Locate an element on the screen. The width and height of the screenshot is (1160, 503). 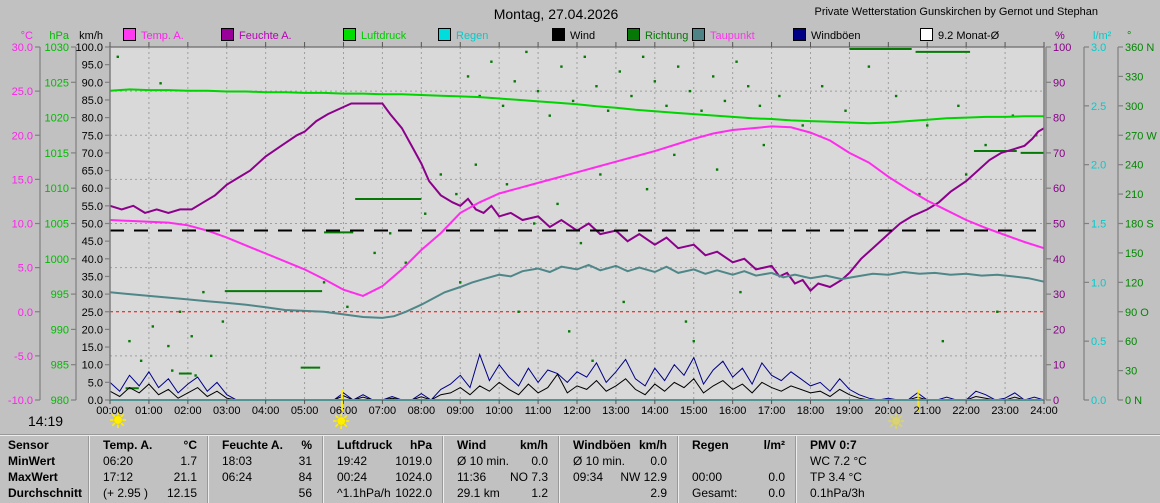
svg-text: 240 is located at coordinates (1134, 166).